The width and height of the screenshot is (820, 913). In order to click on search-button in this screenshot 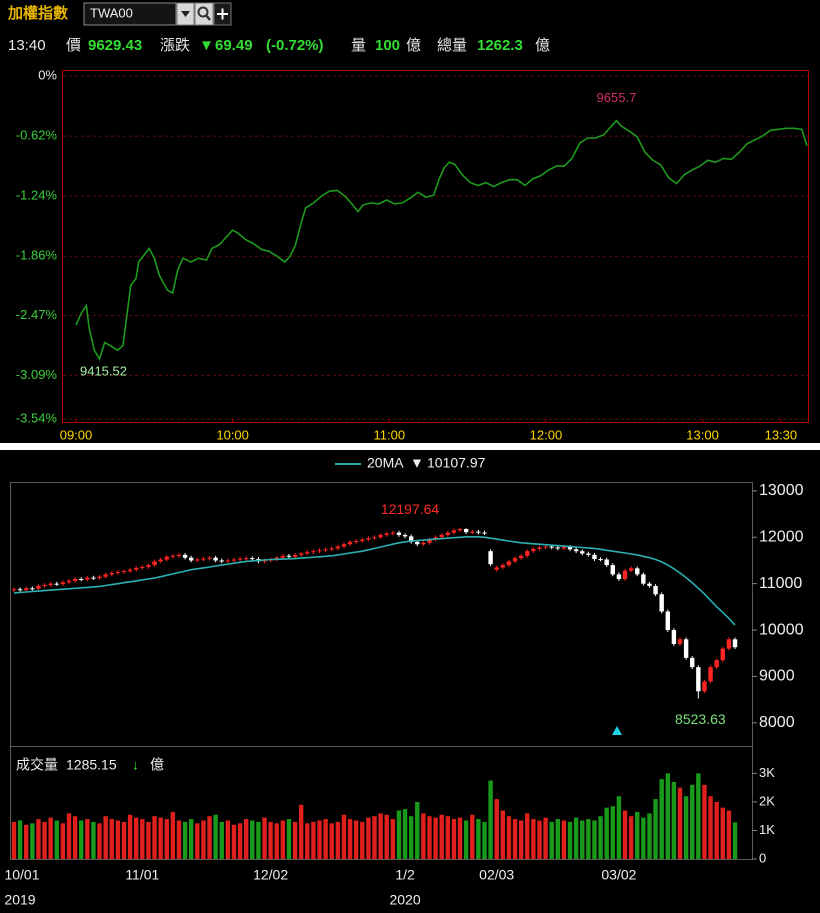, I will do `click(204, 14)`.